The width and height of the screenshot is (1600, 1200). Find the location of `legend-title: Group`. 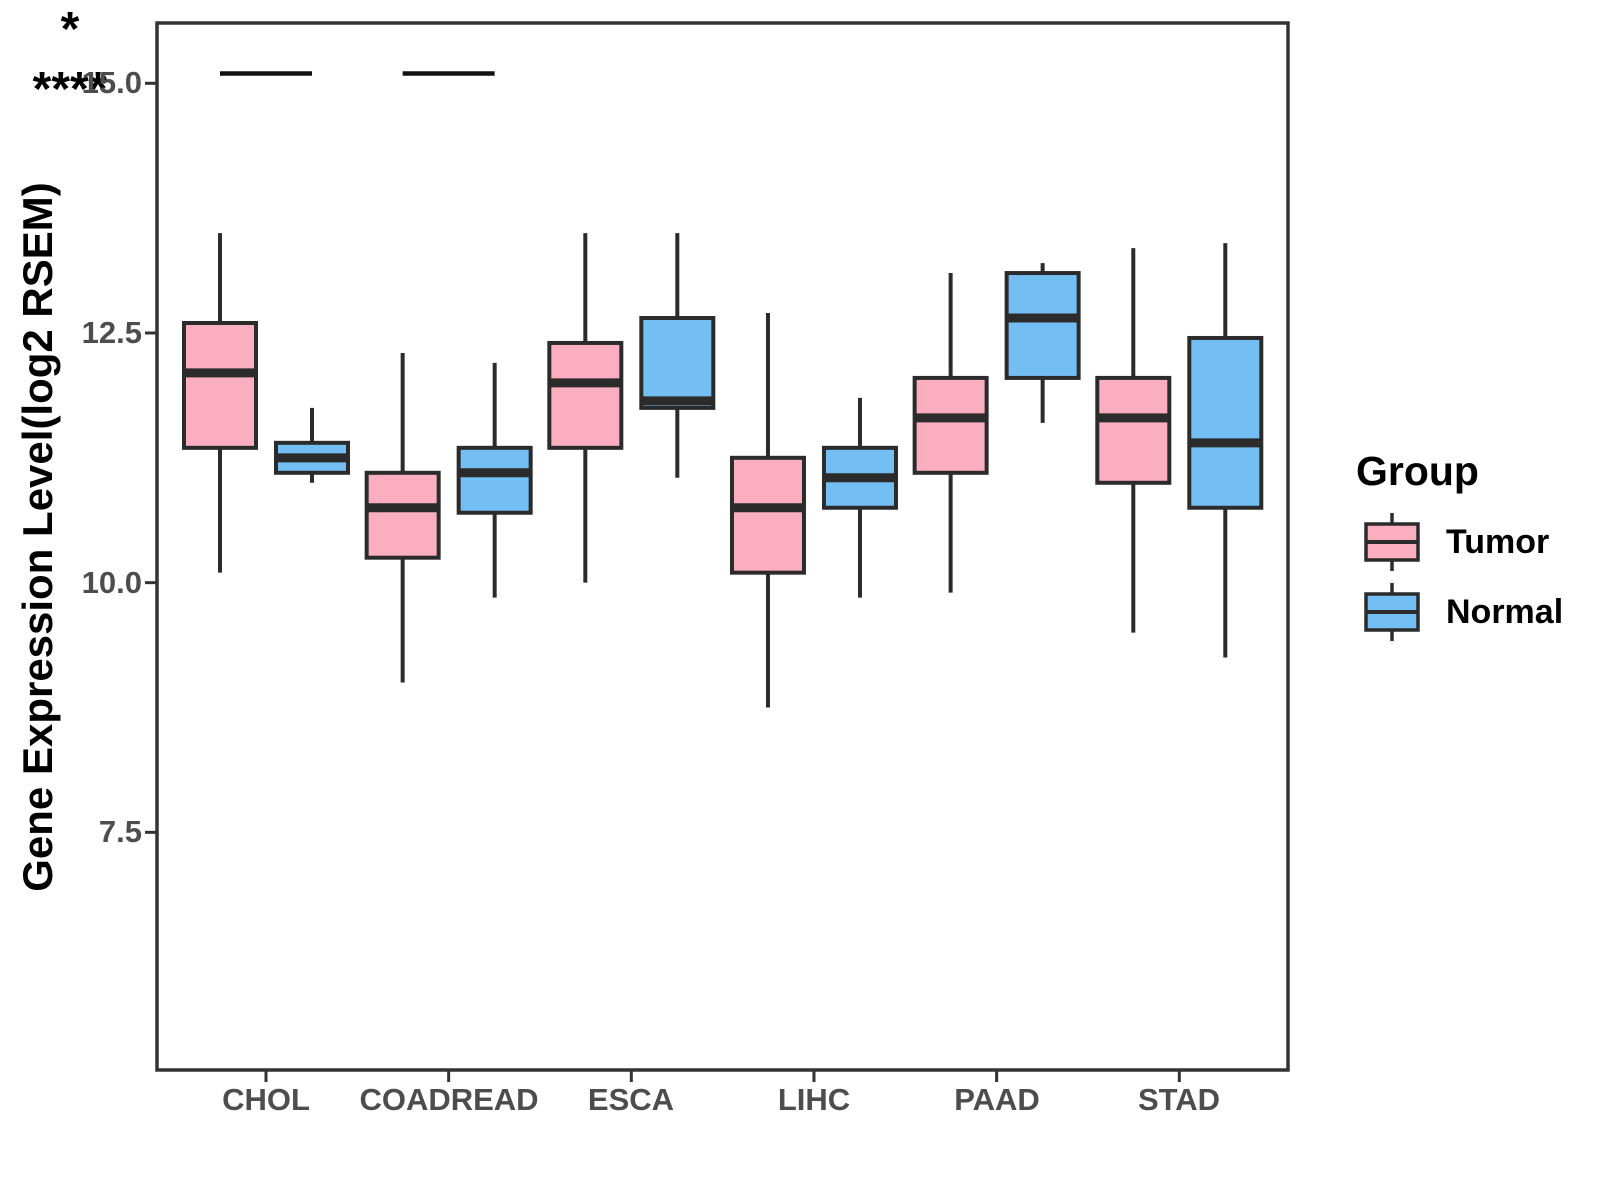

legend-title: Group is located at coordinates (1417, 471).